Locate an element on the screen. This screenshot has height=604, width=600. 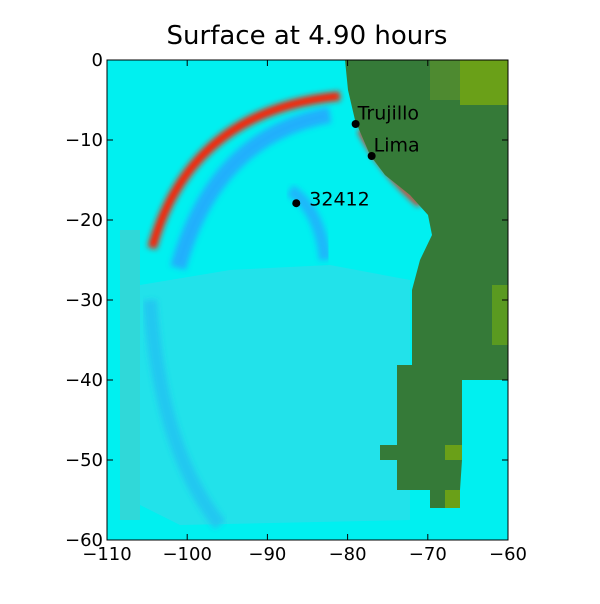
station-label: Lima is located at coordinates (397, 146).